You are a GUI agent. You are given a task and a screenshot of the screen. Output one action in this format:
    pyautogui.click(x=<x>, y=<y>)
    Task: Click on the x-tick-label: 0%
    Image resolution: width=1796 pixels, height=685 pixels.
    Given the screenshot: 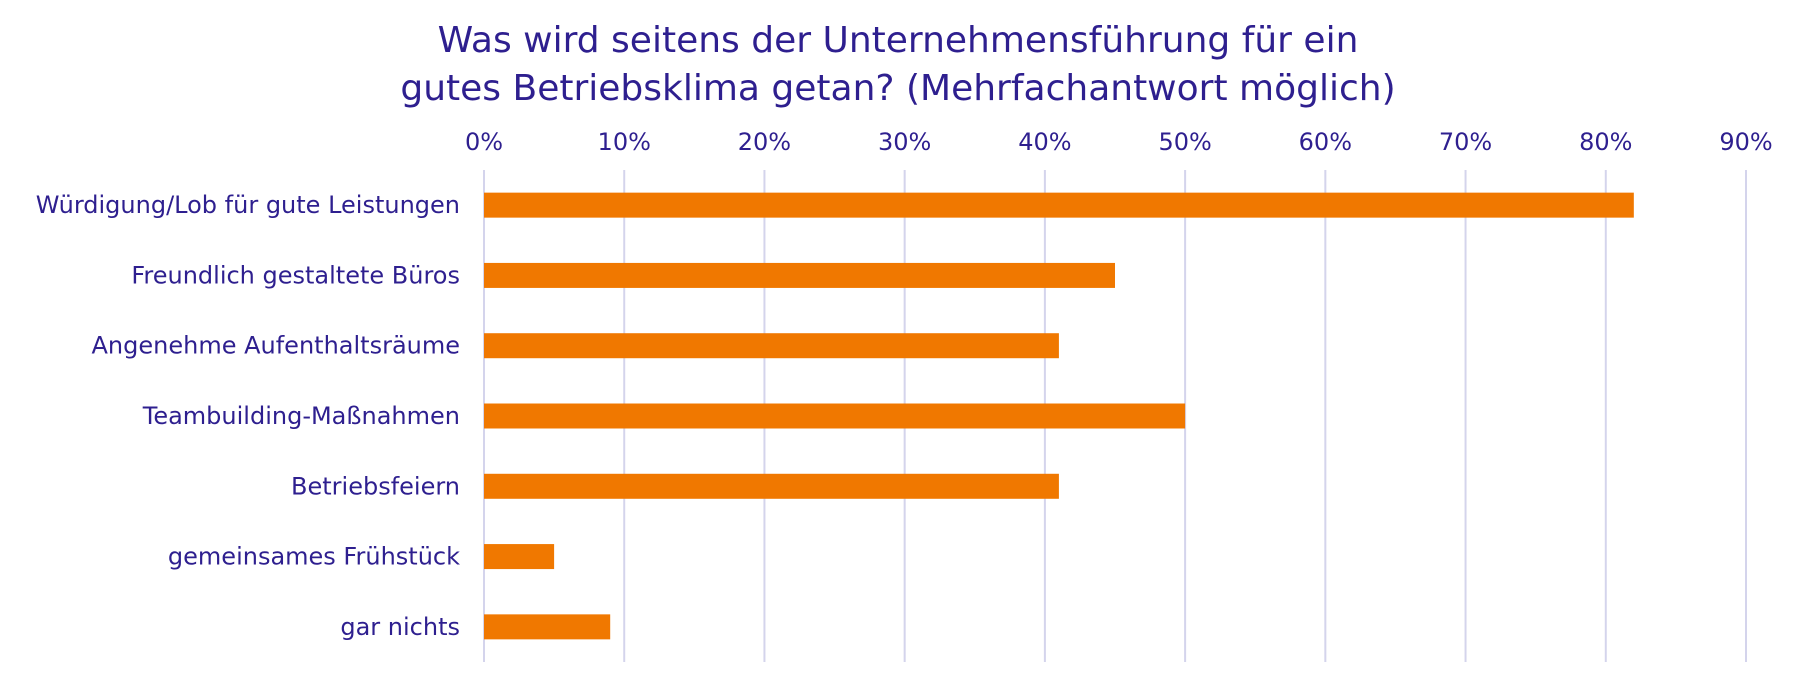 What is the action you would take?
    pyautogui.click(x=484, y=142)
    